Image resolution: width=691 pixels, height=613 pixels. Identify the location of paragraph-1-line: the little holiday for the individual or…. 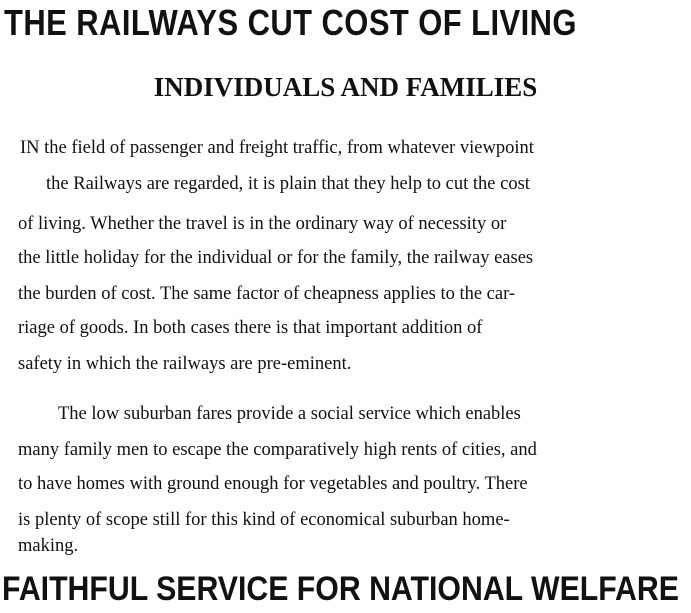
(276, 258).